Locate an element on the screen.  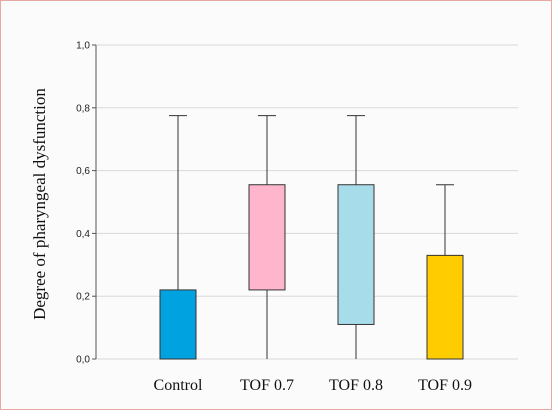
x-category-label: Control is located at coordinates (178, 385).